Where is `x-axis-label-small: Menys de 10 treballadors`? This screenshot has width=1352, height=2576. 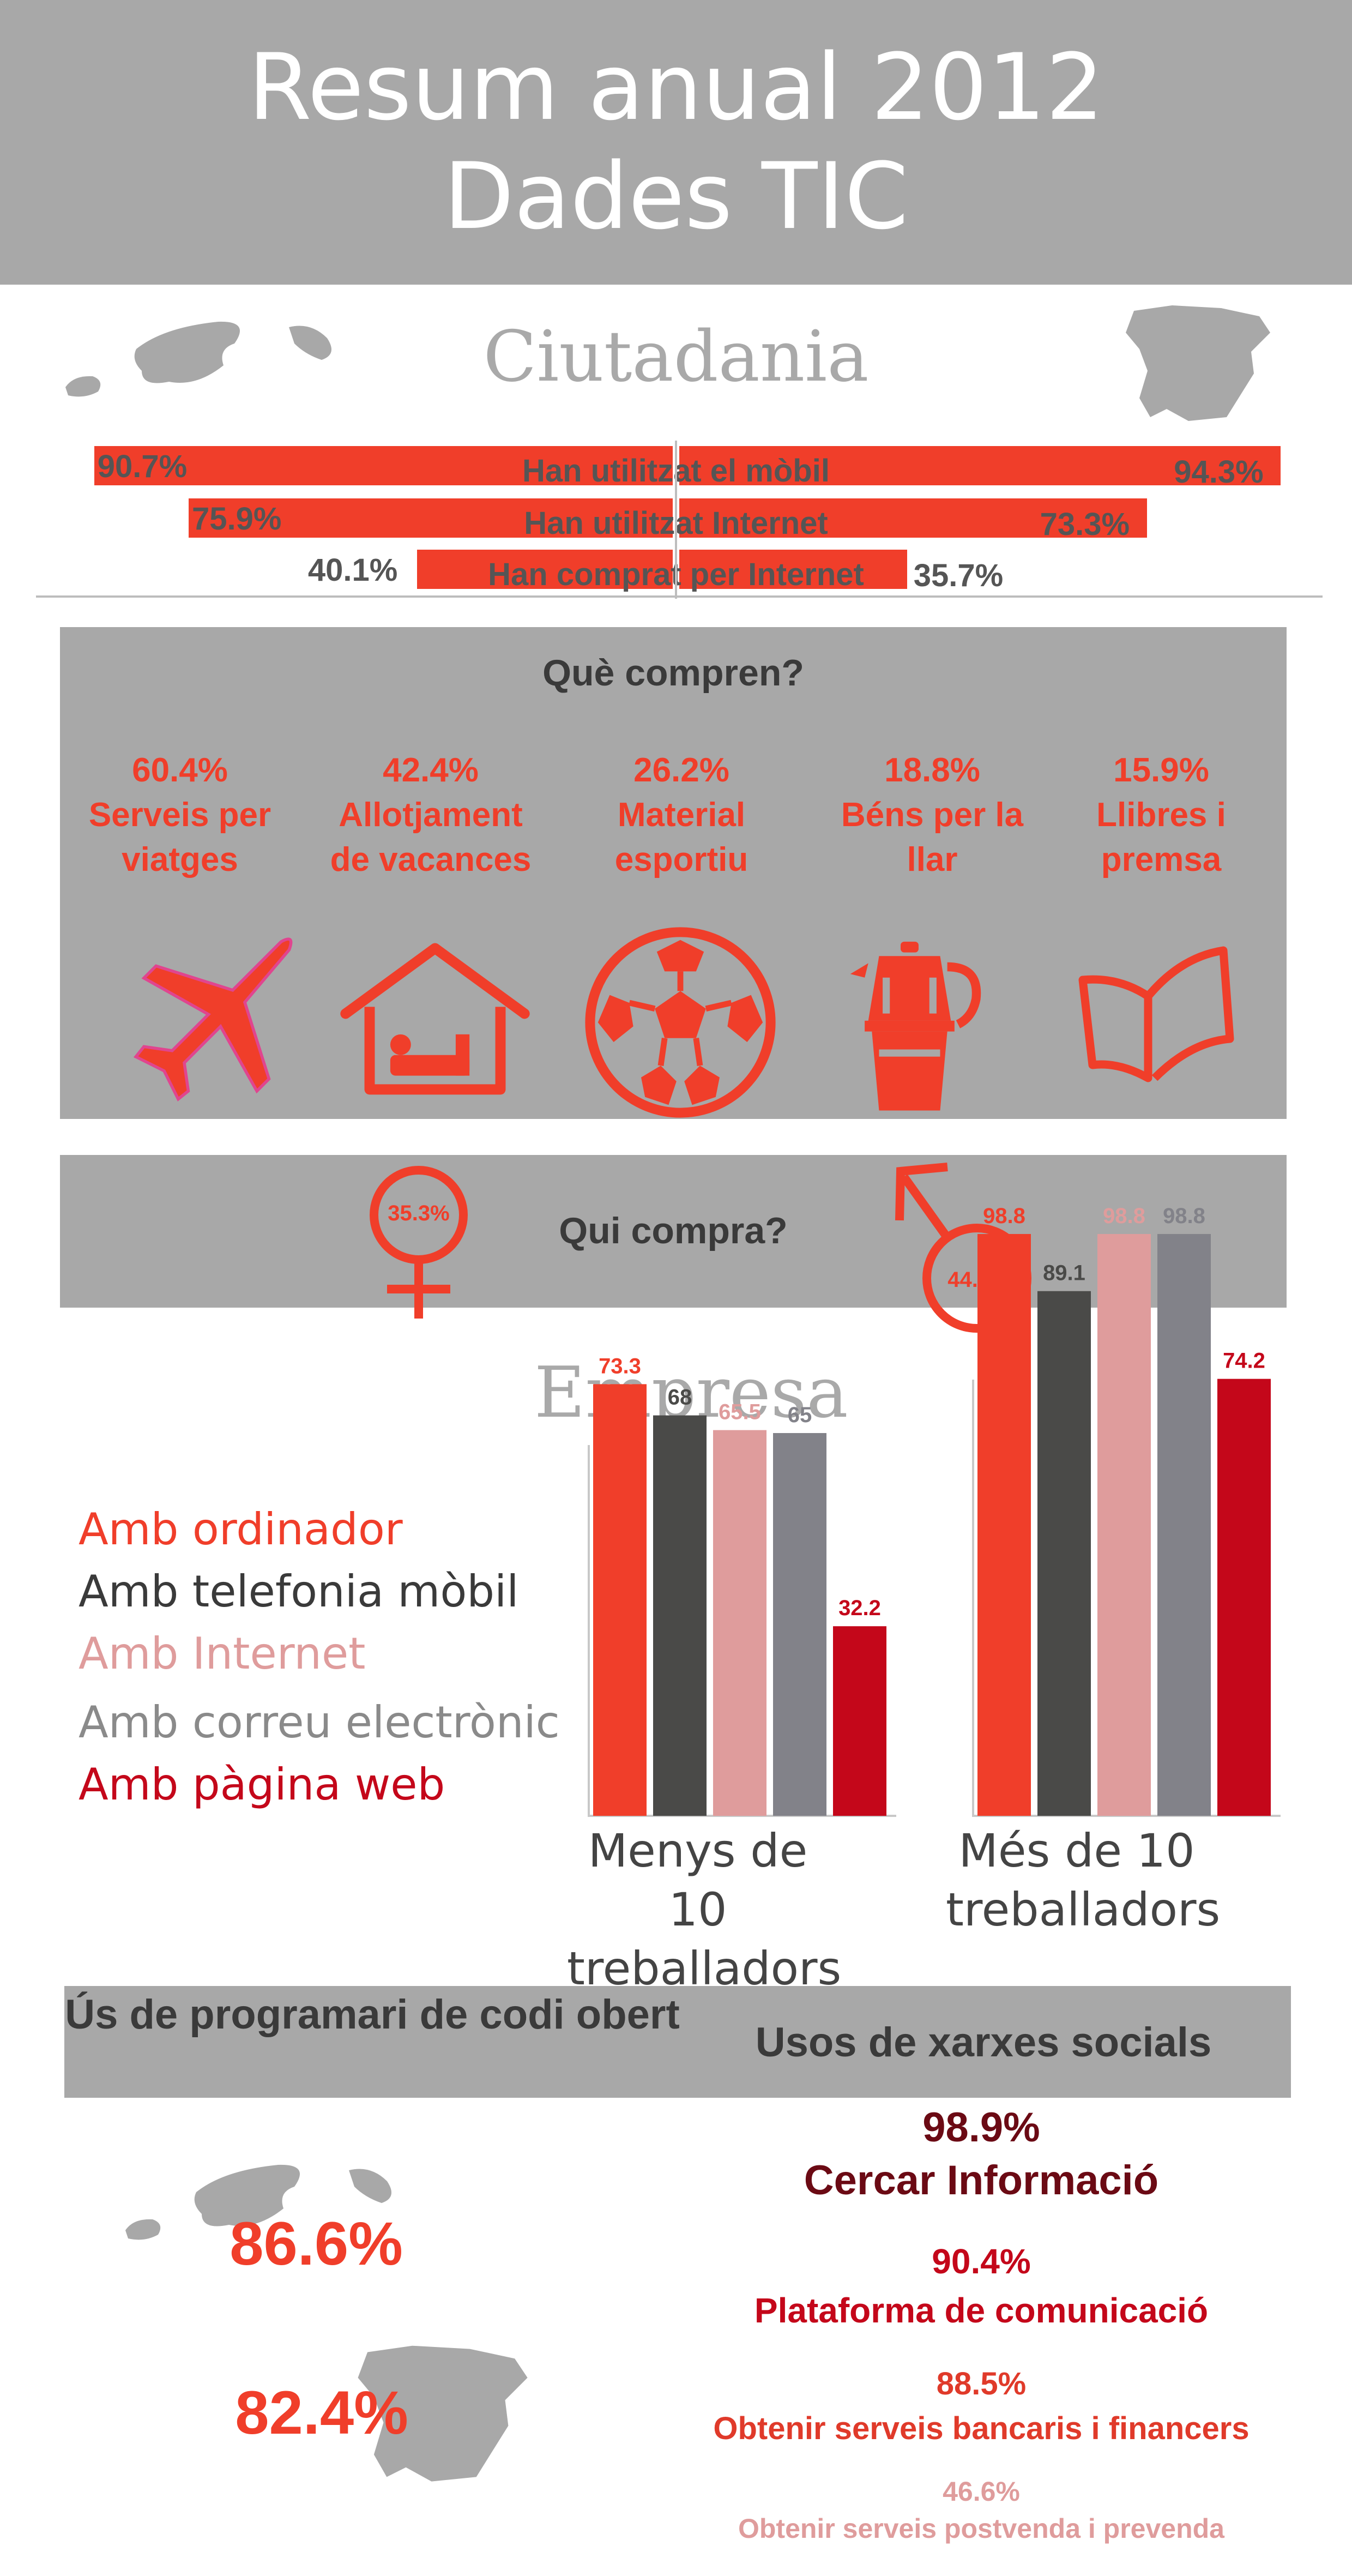
x-axis-label-small: Menys de 10 treballadors is located at coordinates (698, 1909).